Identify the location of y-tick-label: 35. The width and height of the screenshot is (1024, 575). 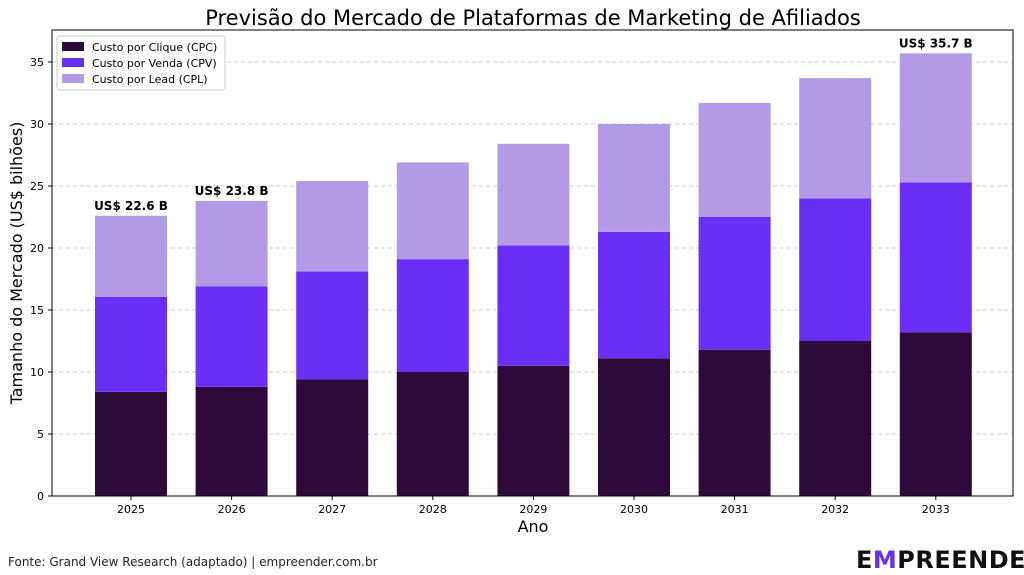
(37, 62).